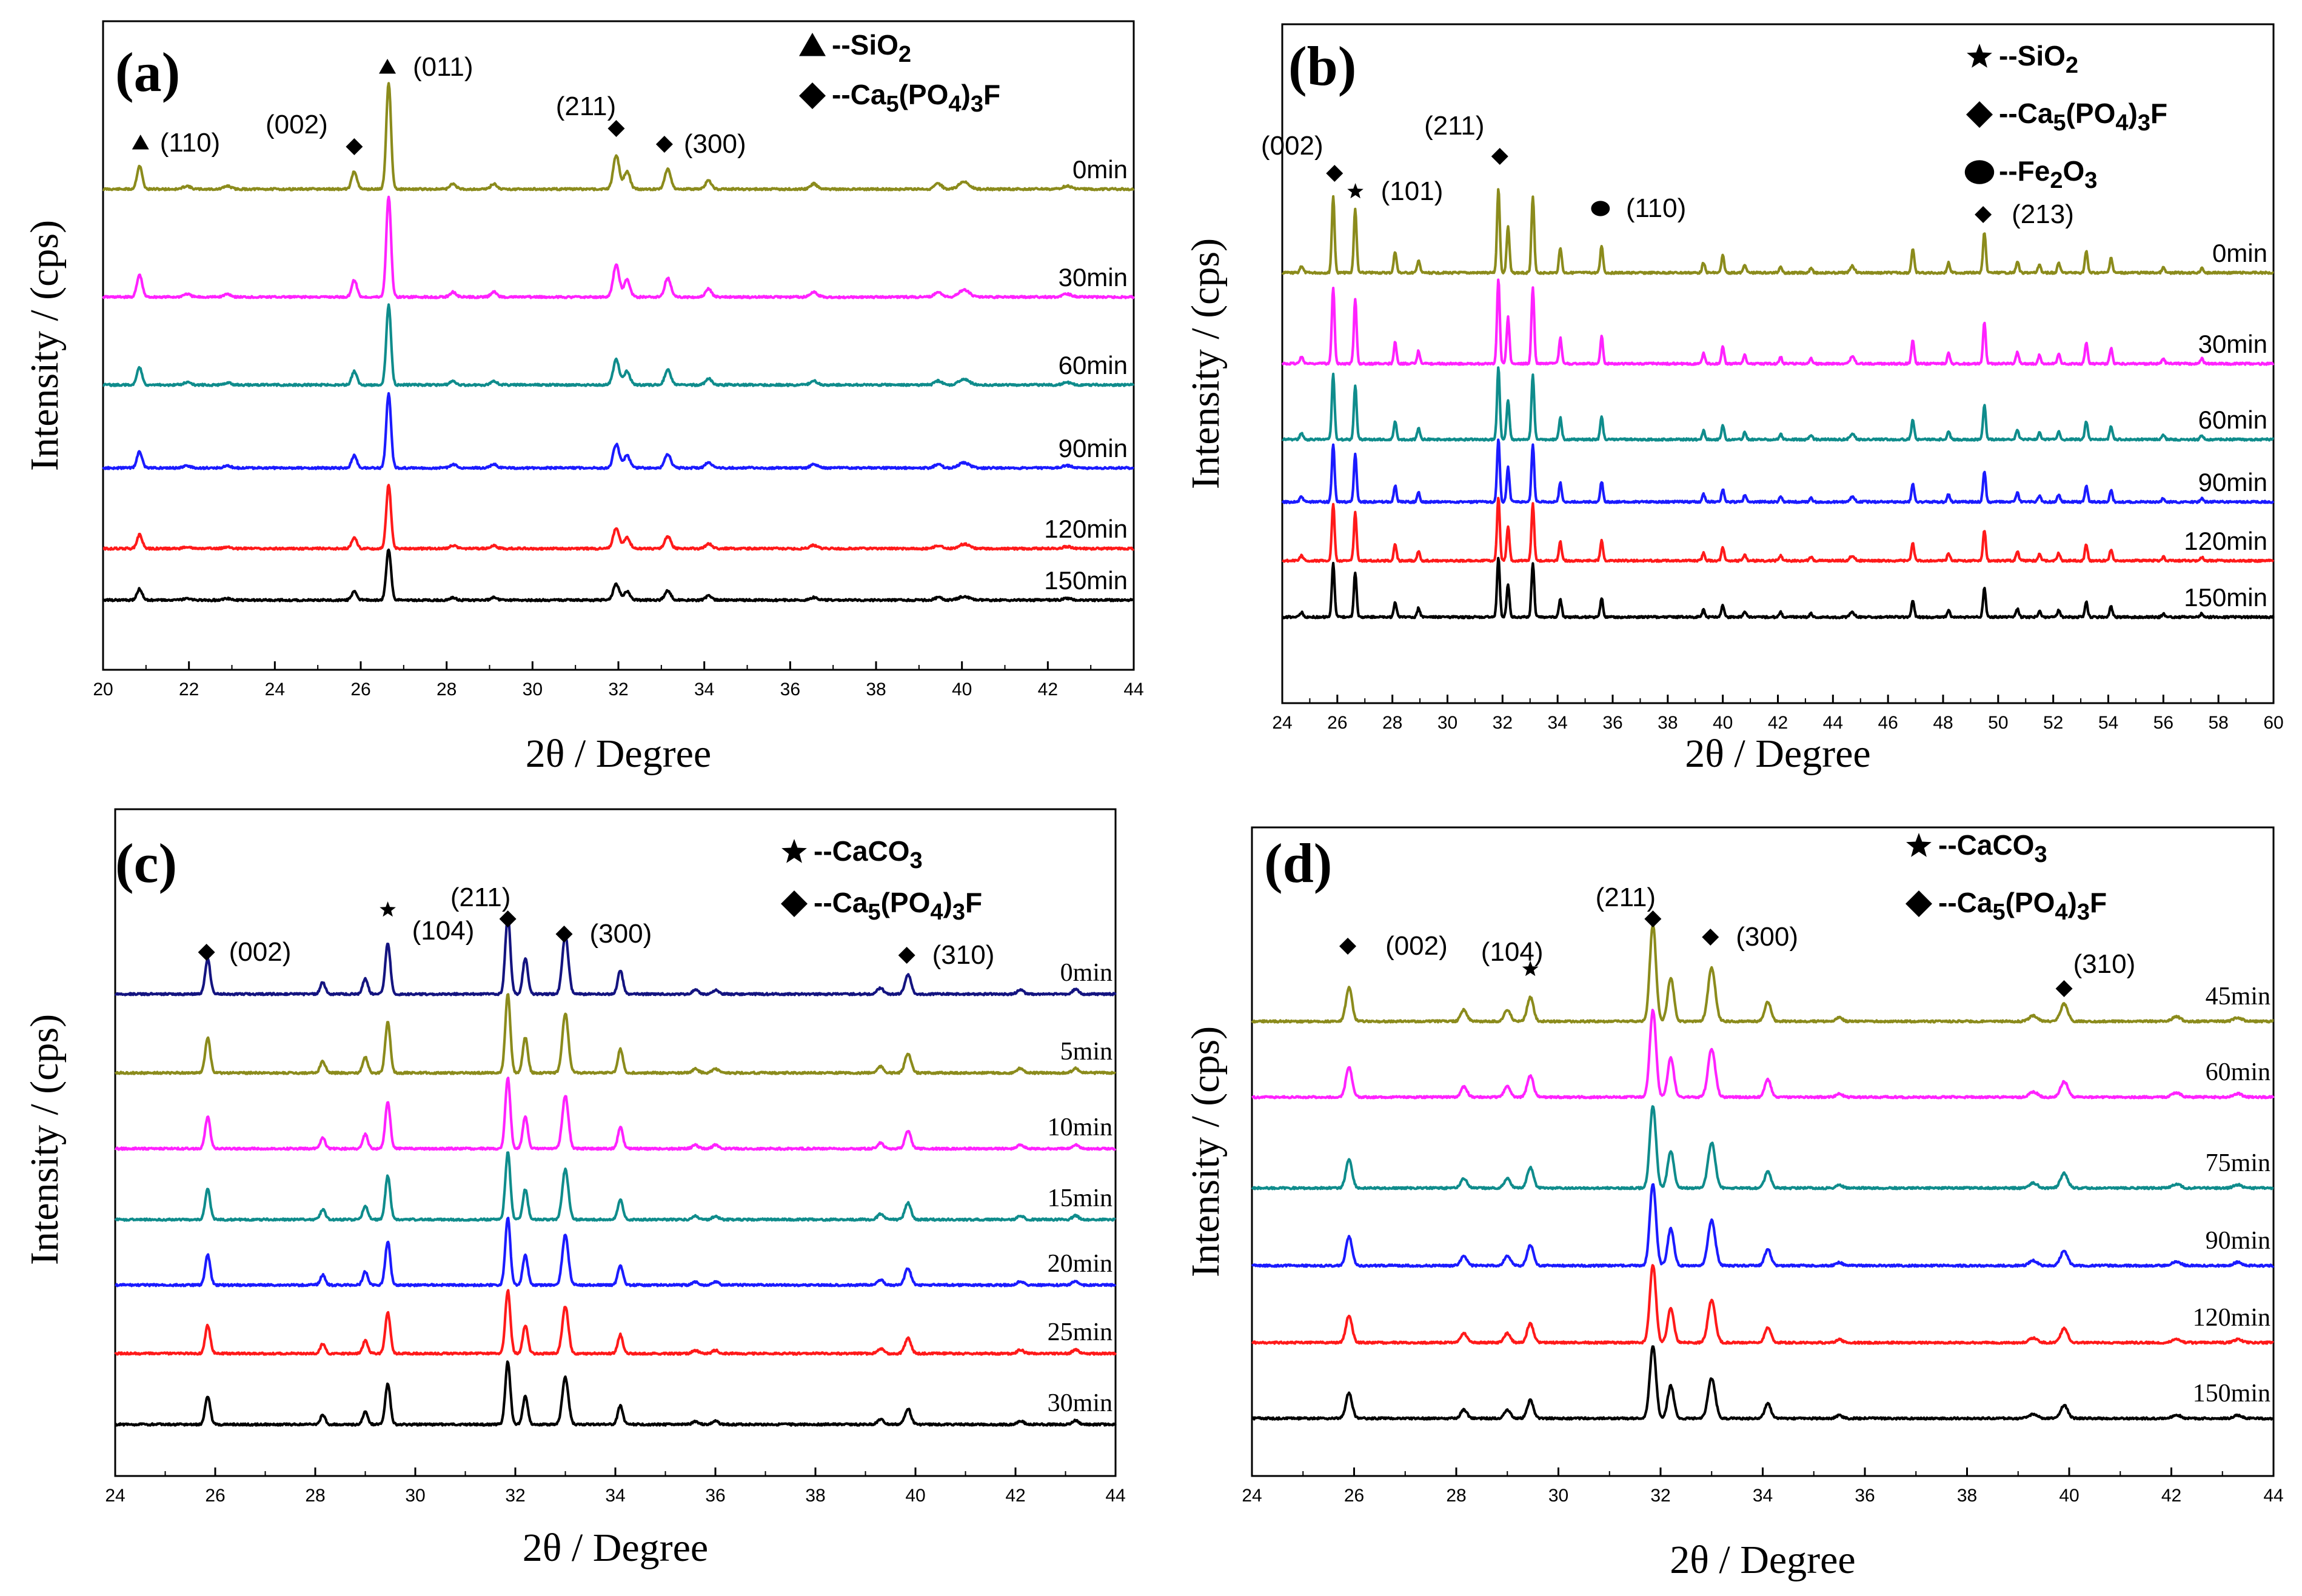  Describe the element at coordinates (2053, 723) in the screenshot. I see `x-tick-label: 52` at that location.